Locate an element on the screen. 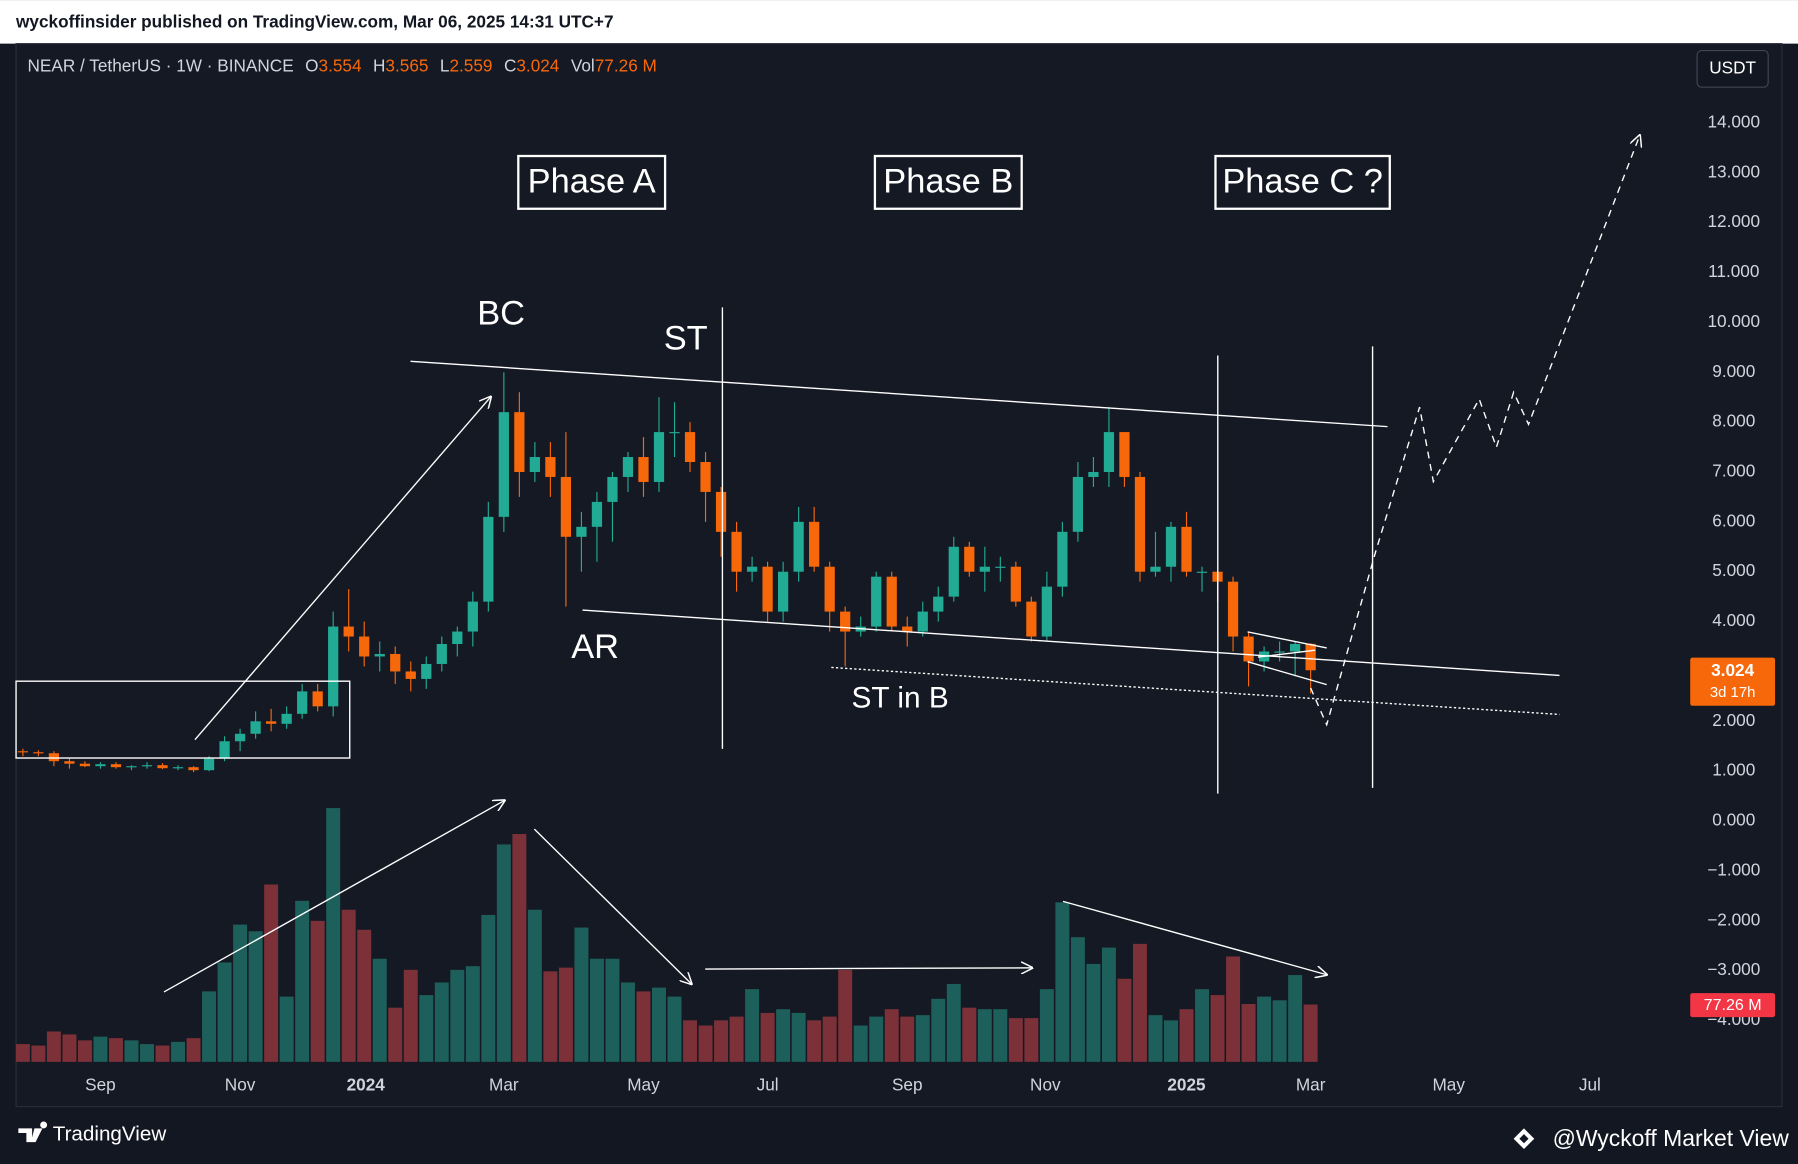 This screenshot has height=1164, width=1798. x-tick-label: Sep is located at coordinates (907, 1085).